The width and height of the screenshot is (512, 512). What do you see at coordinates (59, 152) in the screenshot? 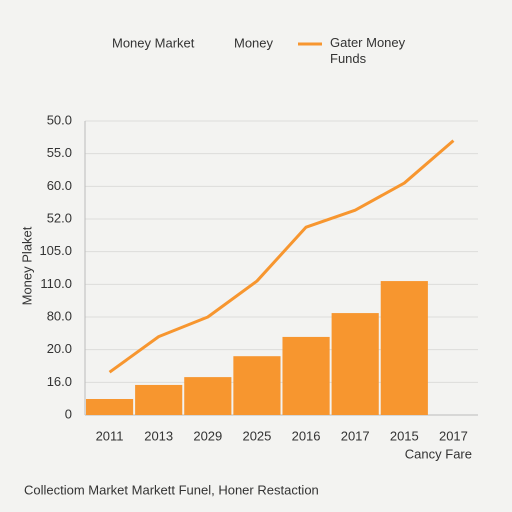
I see `y-tick-label: 55.0` at bounding box center [59, 152].